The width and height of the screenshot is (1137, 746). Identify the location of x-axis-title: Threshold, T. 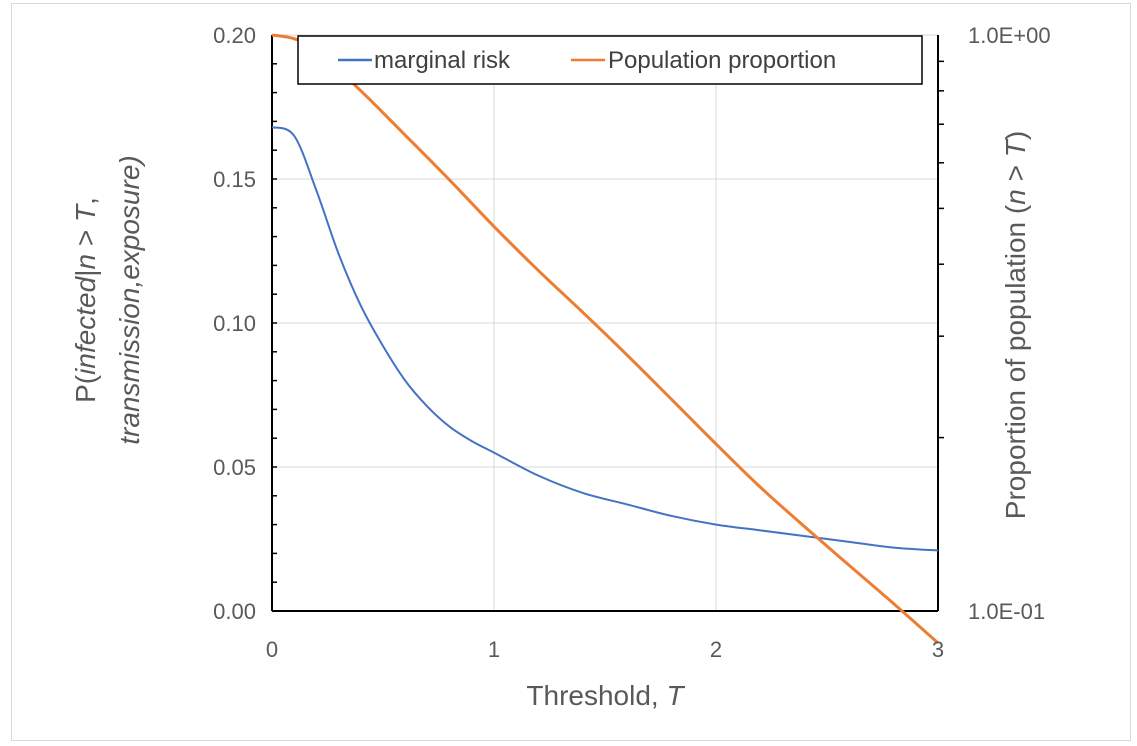
(605, 695).